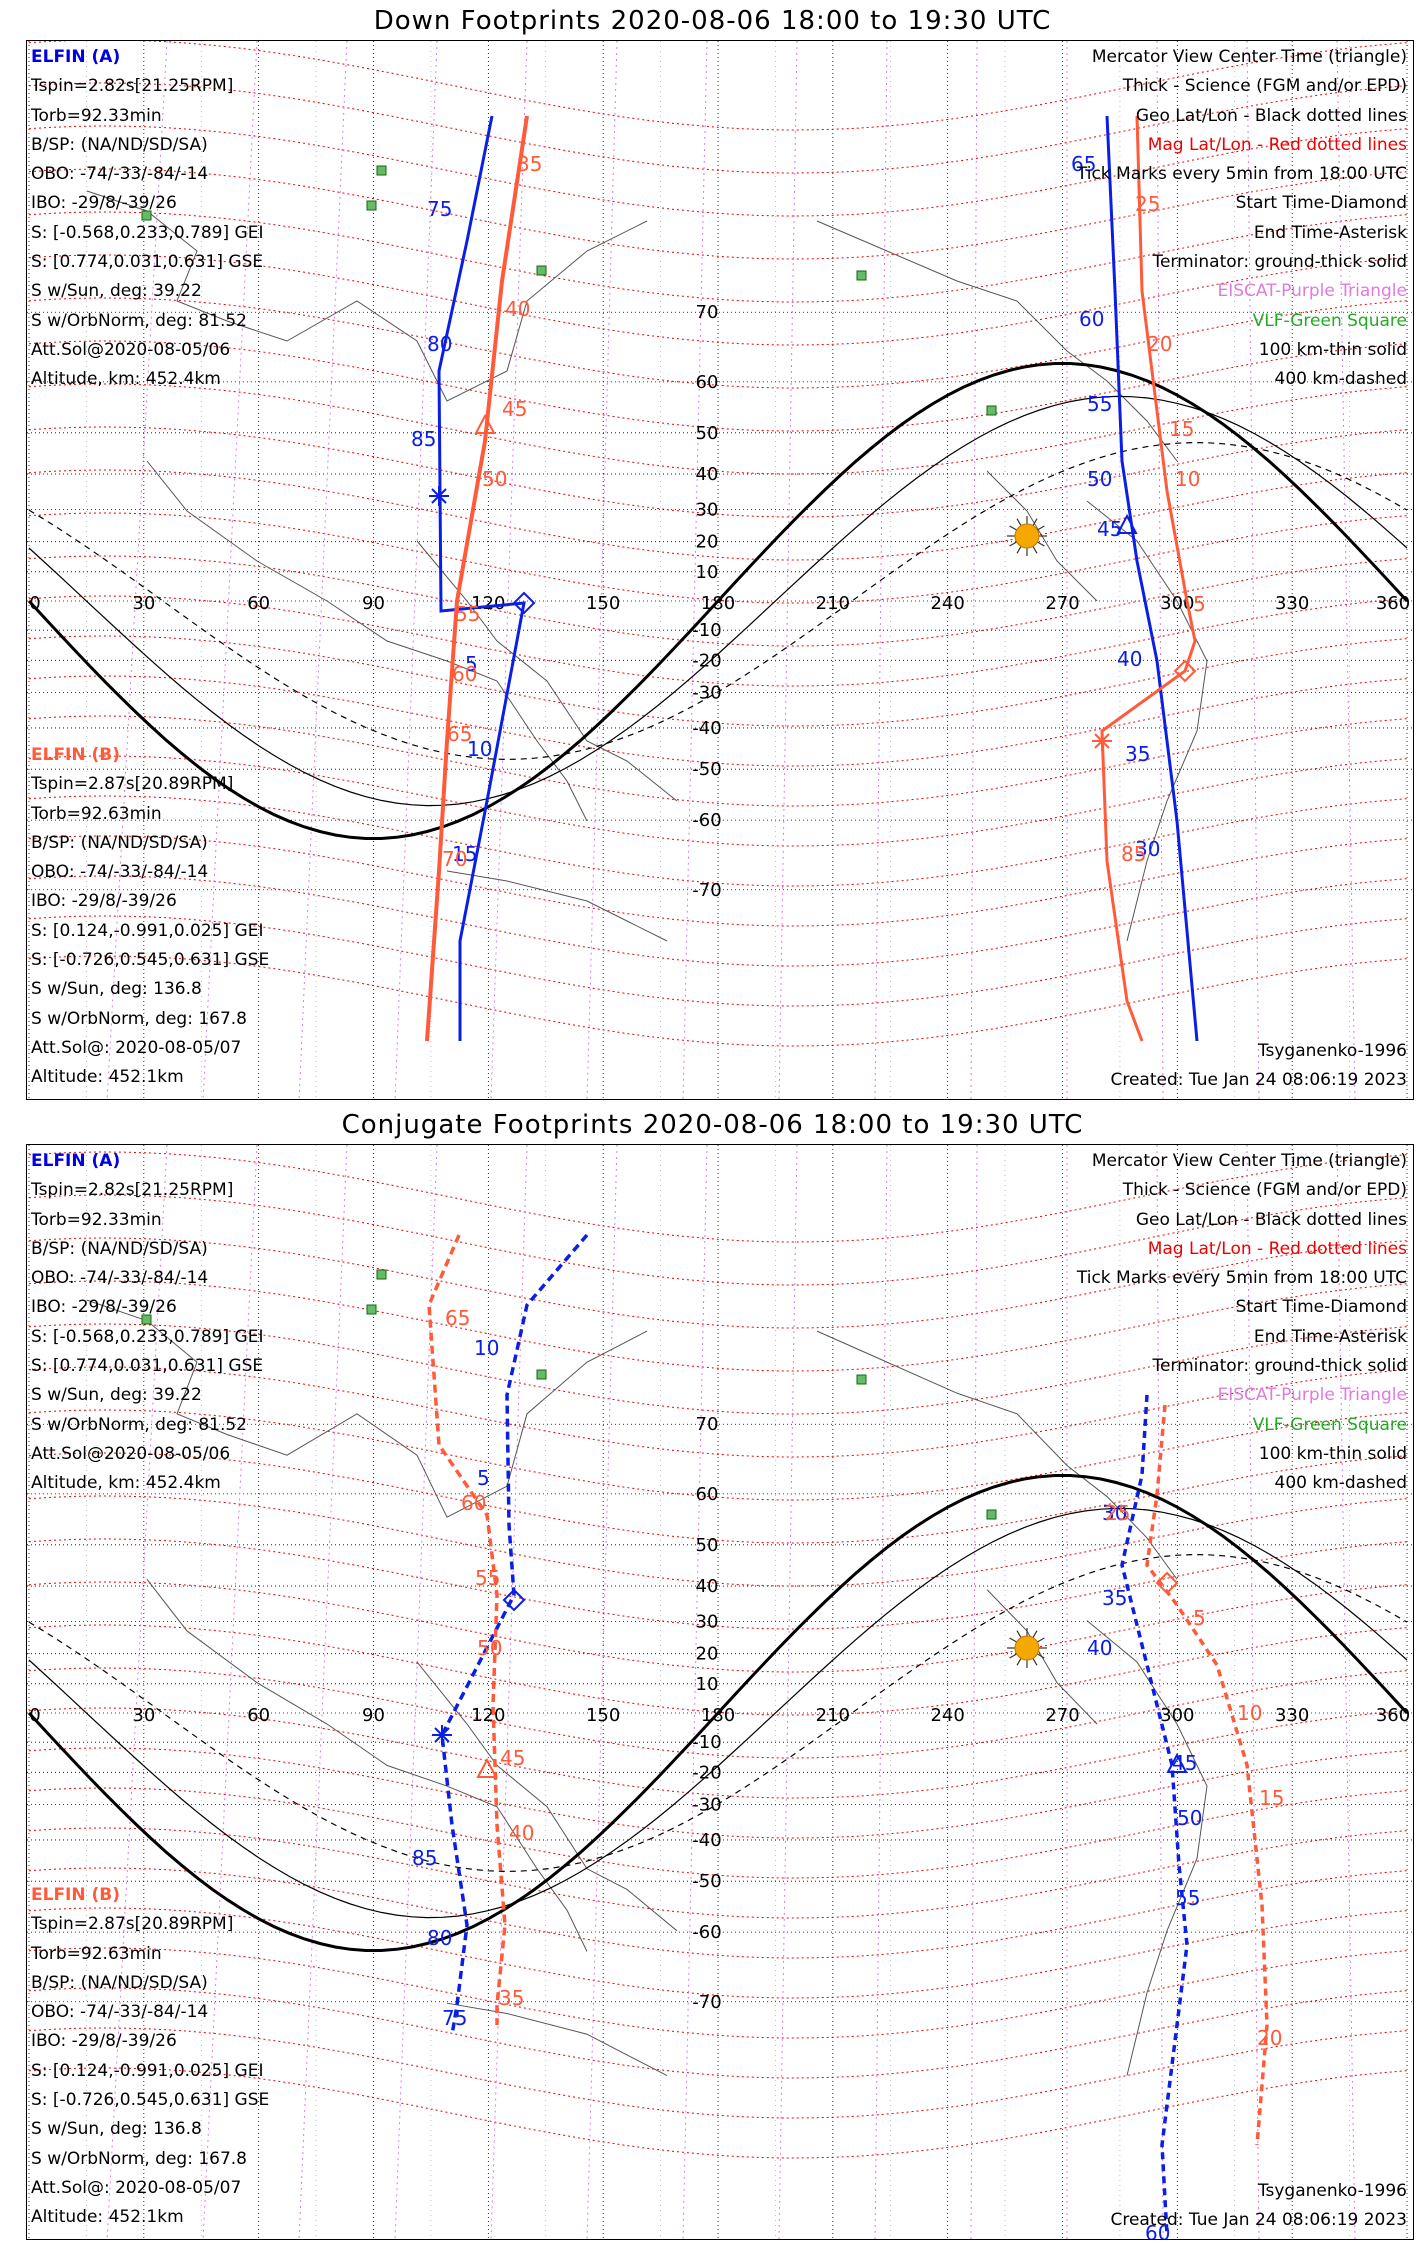 The width and height of the screenshot is (1425, 2250). What do you see at coordinates (707, 1622) in the screenshot?
I see `lat-tick-label: 30` at bounding box center [707, 1622].